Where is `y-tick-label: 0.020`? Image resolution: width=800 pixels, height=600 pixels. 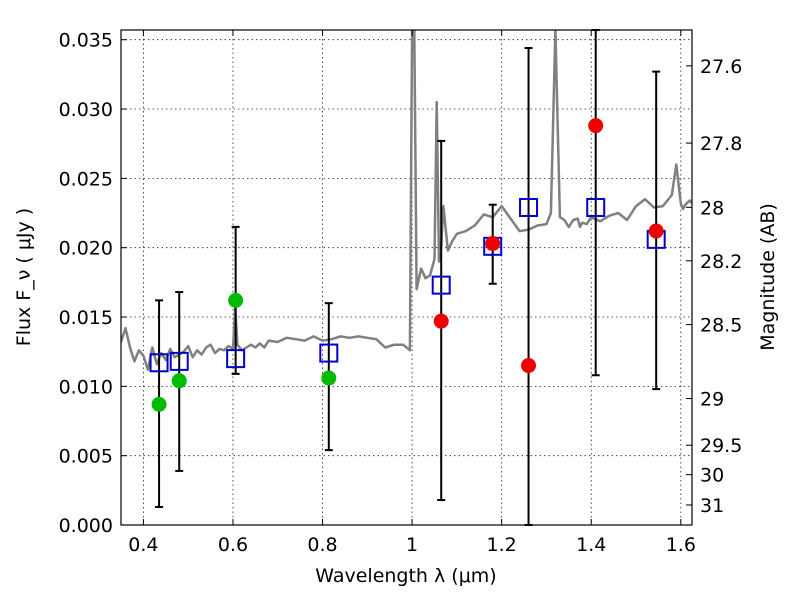
y-tick-label: 0.020 is located at coordinates (86, 249).